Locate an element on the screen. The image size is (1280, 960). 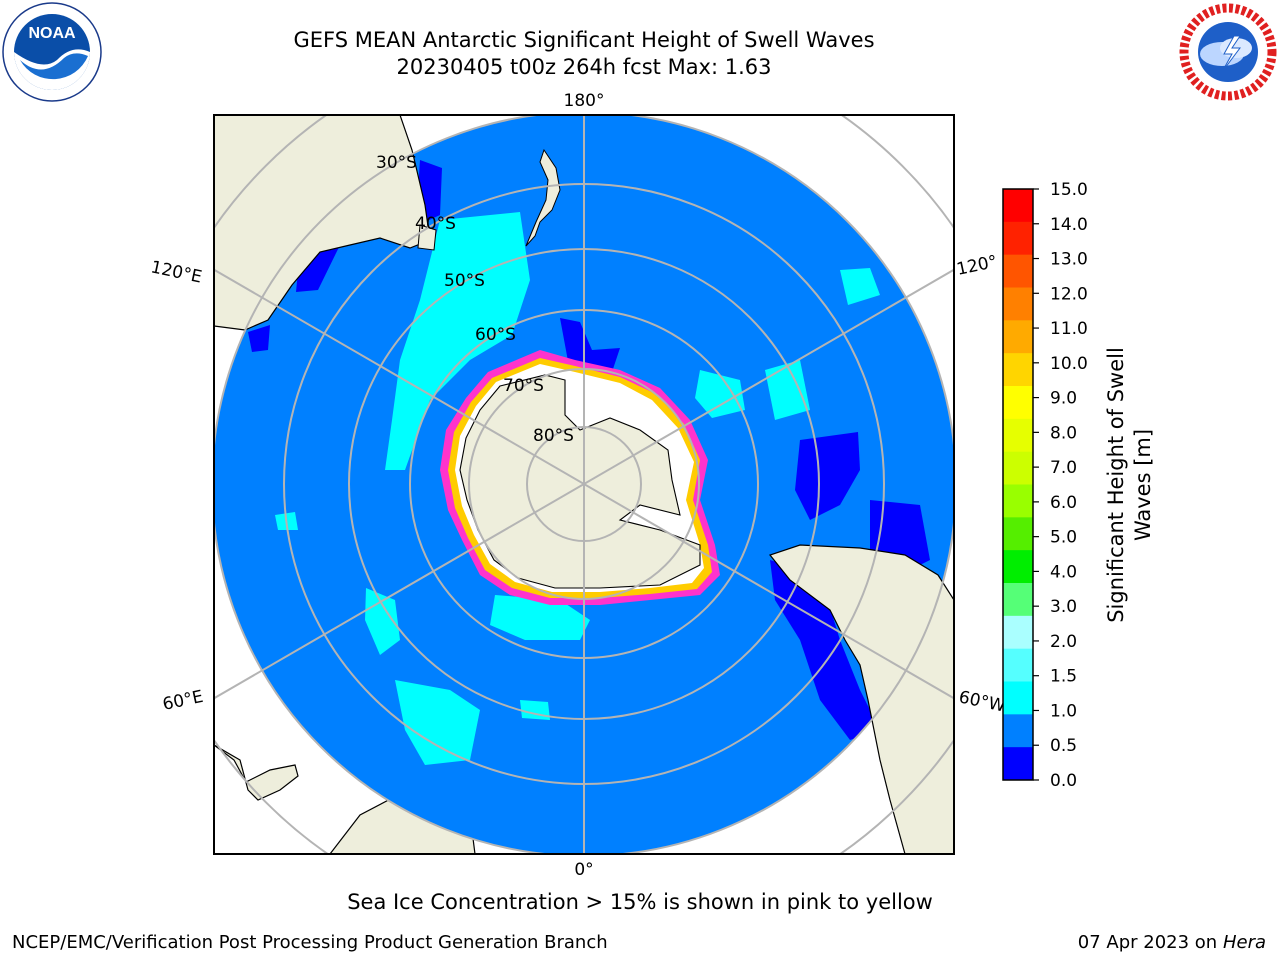
colorbar-frame is located at coordinates (1018, 484).